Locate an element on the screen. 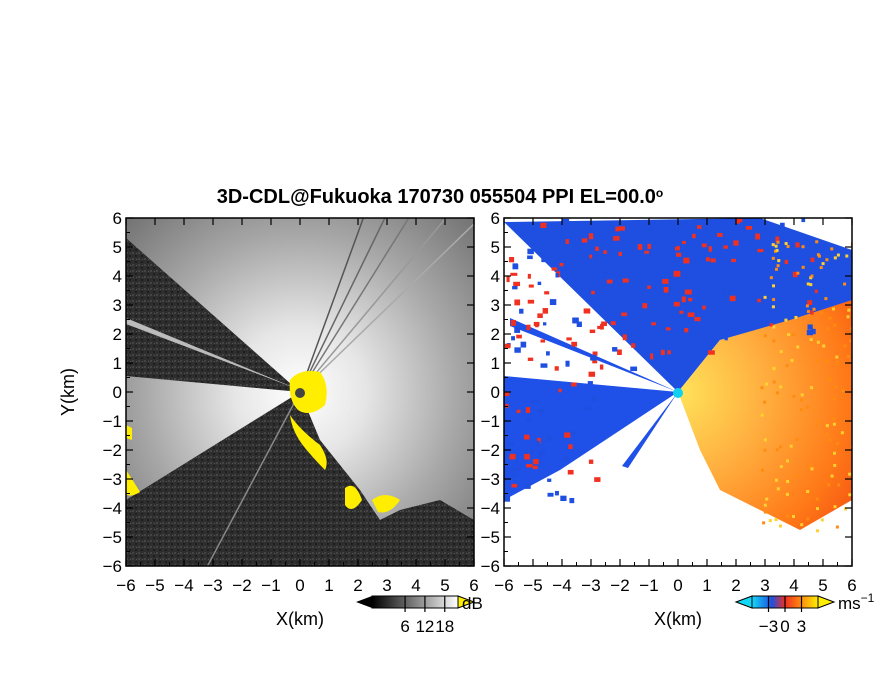 The width and height of the screenshot is (880, 680). radar-origin-right is located at coordinates (678, 393).